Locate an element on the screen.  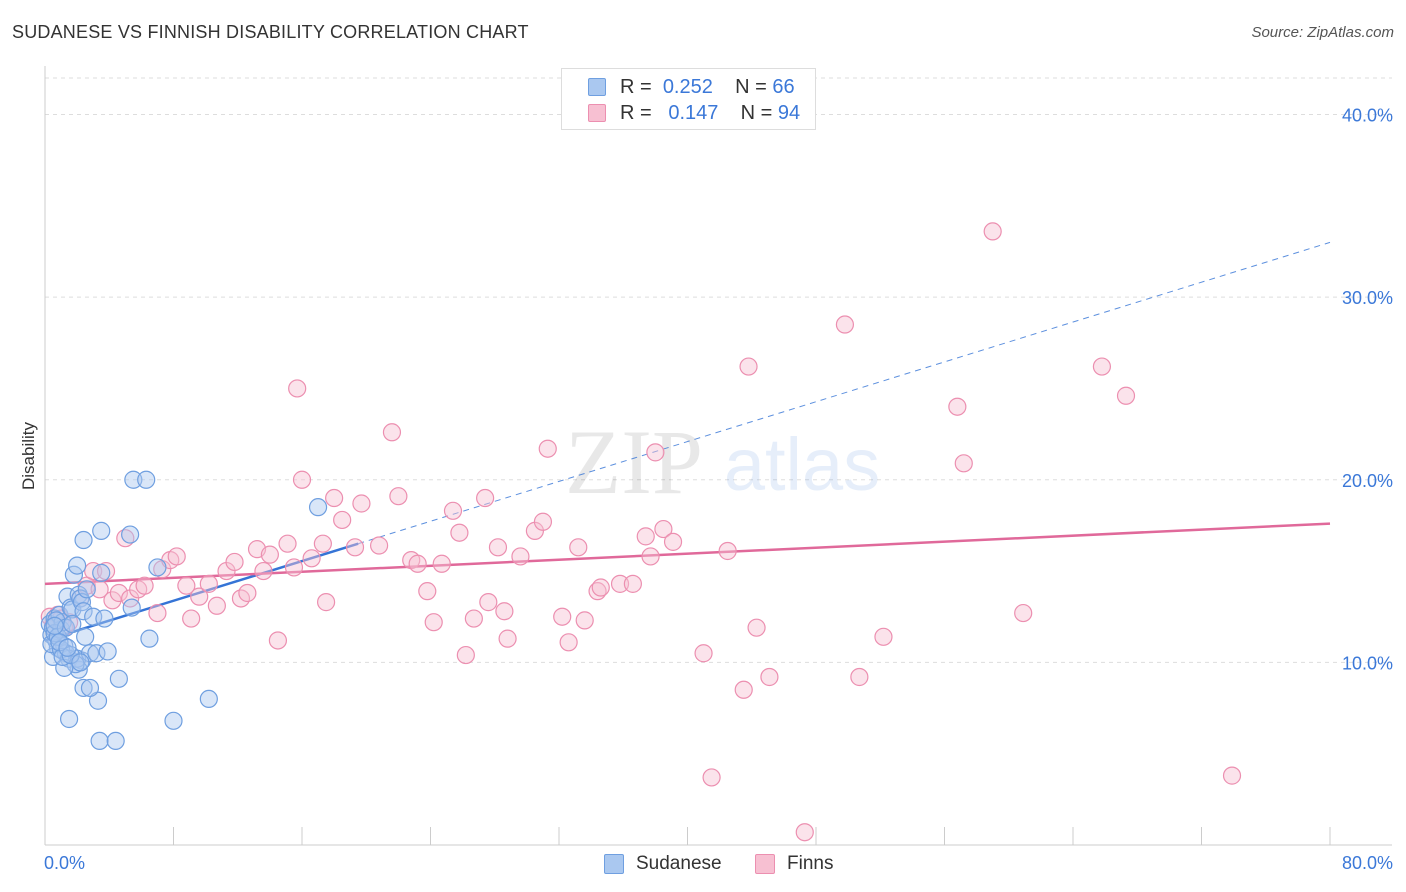
source-label: Source: ZipAtlas.com is located at coordinates (1322, 32).